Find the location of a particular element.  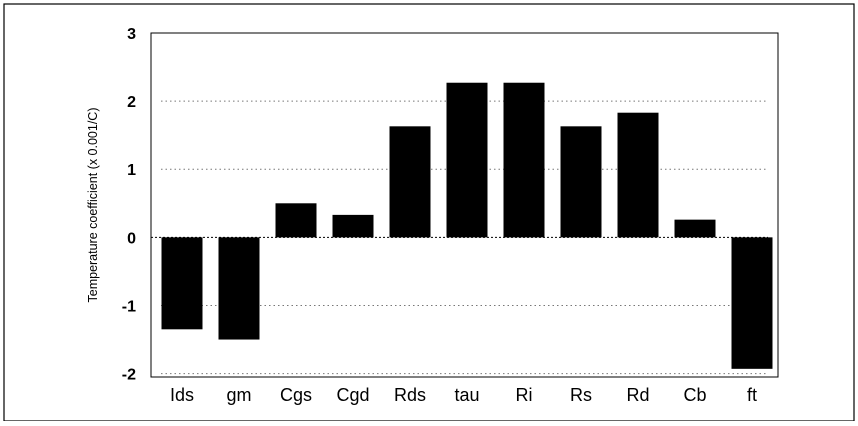

bar-ids is located at coordinates (182, 283).